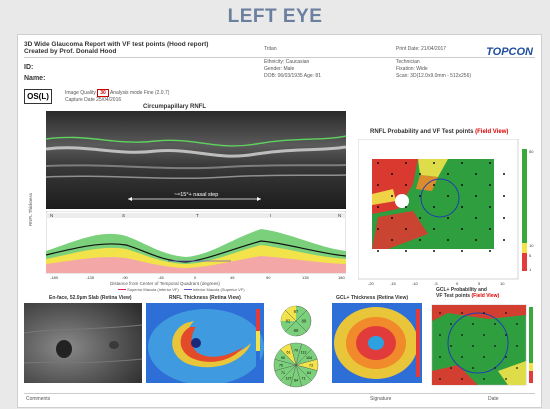 The height and width of the screenshot is (409, 550). What do you see at coordinates (288, 354) in the screenshot?
I see `clock-sector` at bounding box center [288, 354].